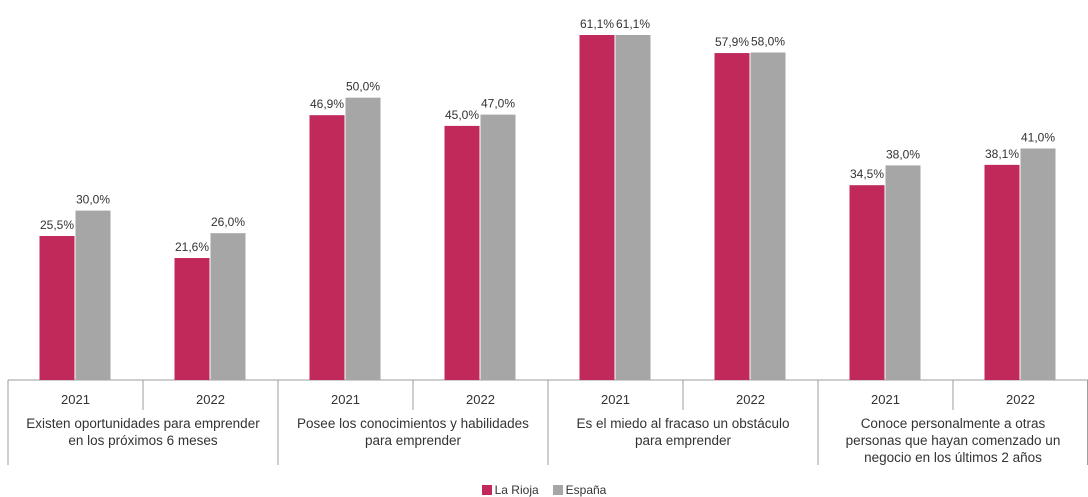 The height and width of the screenshot is (497, 1088). I want to click on bar-g2-2021-s2, so click(363, 239).